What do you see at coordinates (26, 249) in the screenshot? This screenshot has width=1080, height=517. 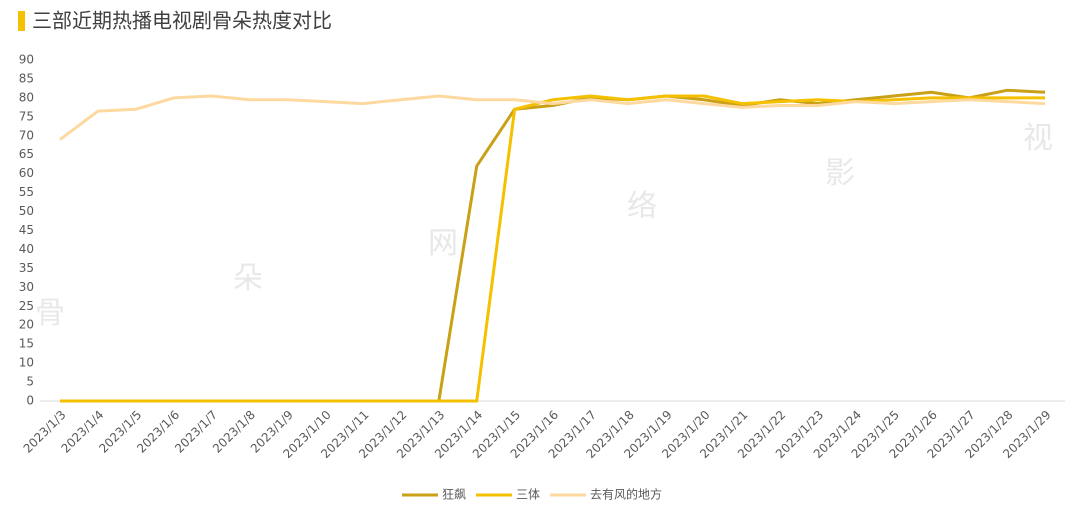 I see `y-tick-label: 40` at bounding box center [26, 249].